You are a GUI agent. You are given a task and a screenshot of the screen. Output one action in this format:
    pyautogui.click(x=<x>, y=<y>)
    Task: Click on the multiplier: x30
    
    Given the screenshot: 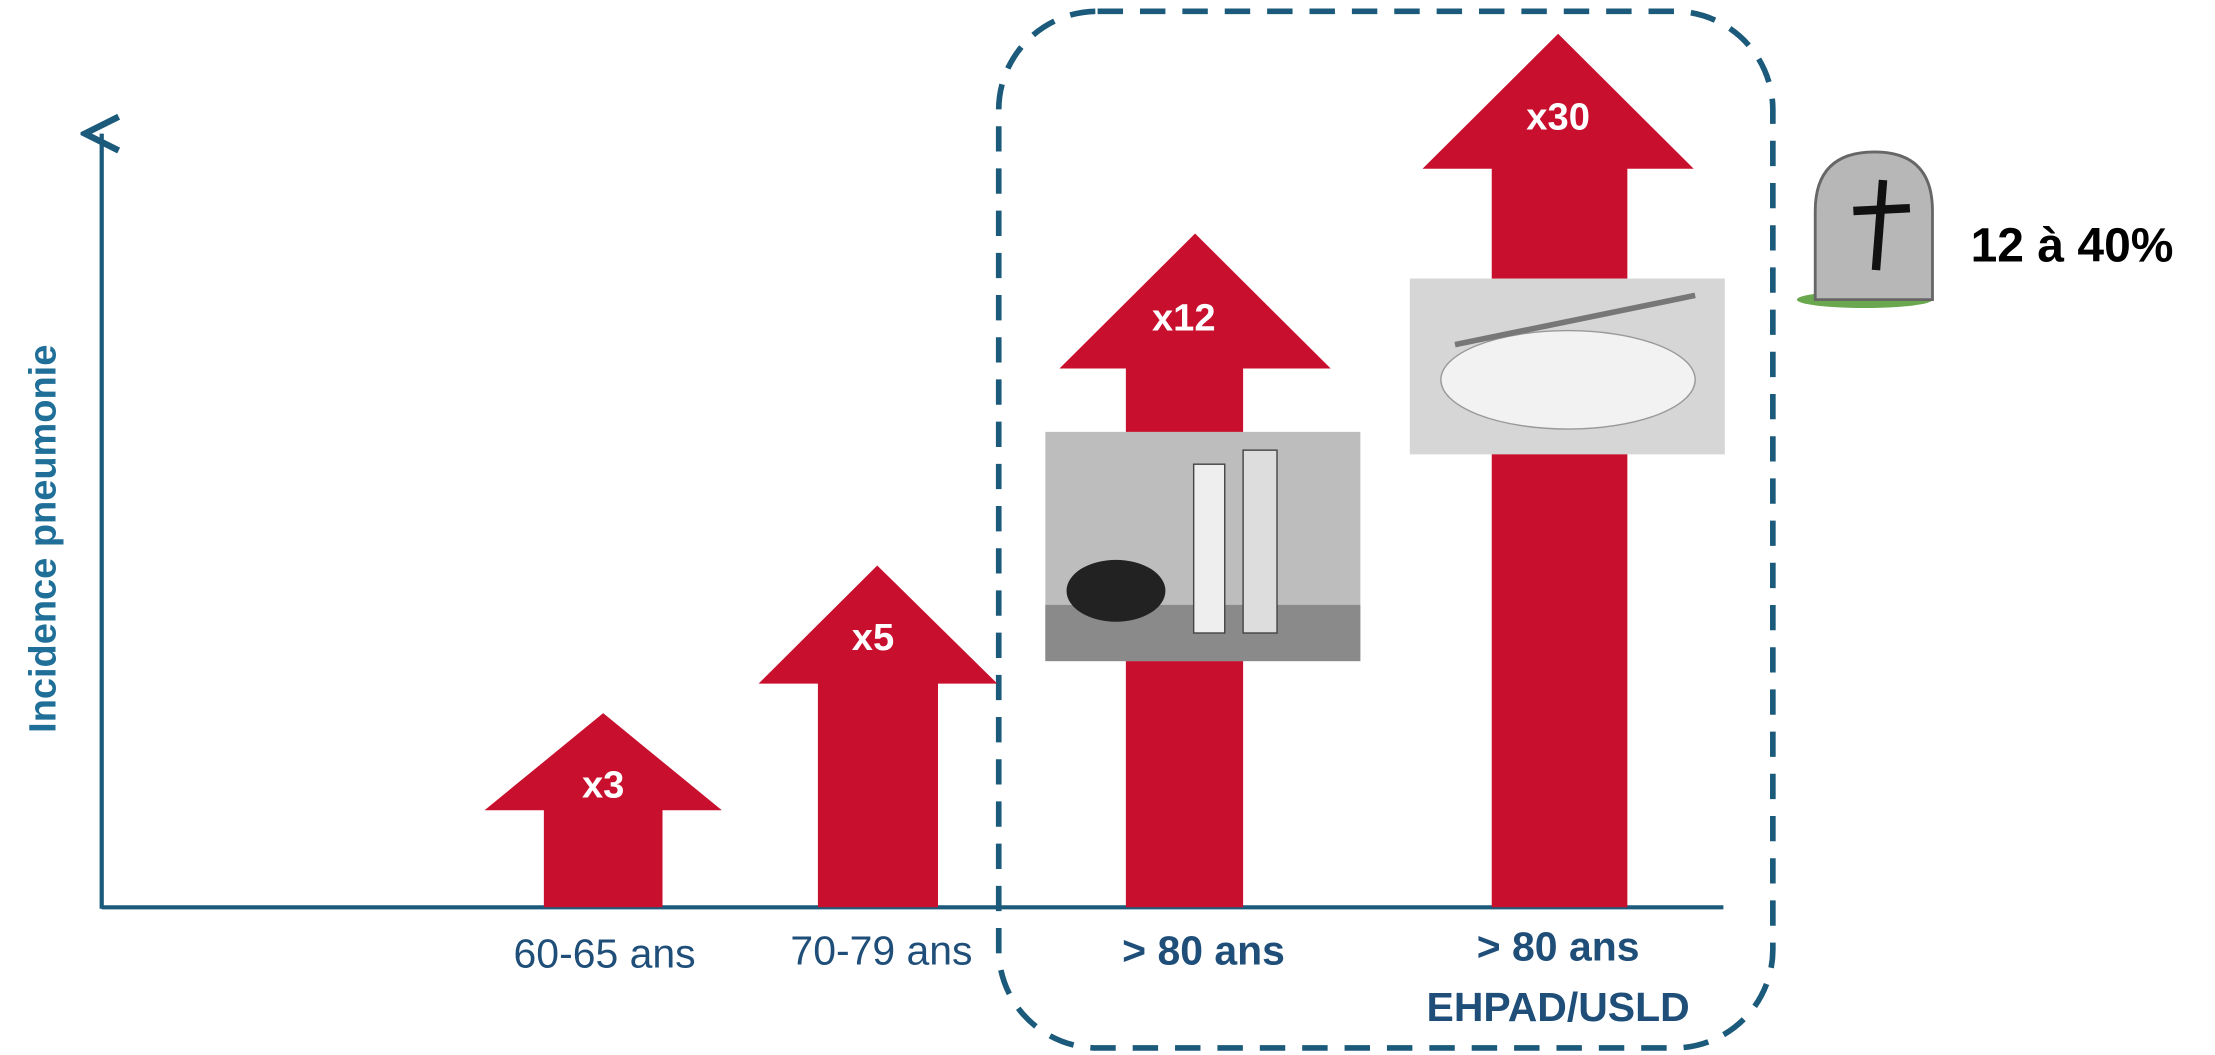 What is the action you would take?
    pyautogui.click(x=1558, y=118)
    